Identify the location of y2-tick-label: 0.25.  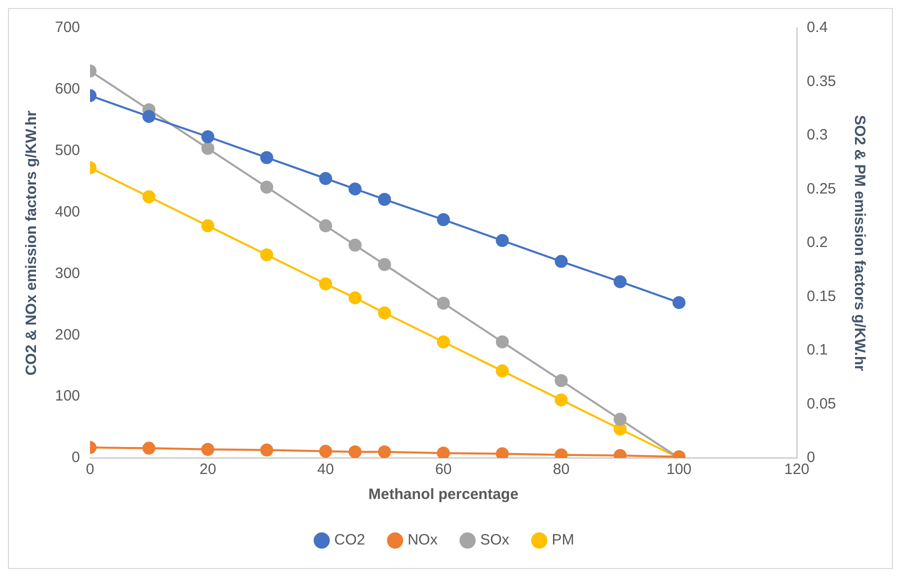
(821, 189).